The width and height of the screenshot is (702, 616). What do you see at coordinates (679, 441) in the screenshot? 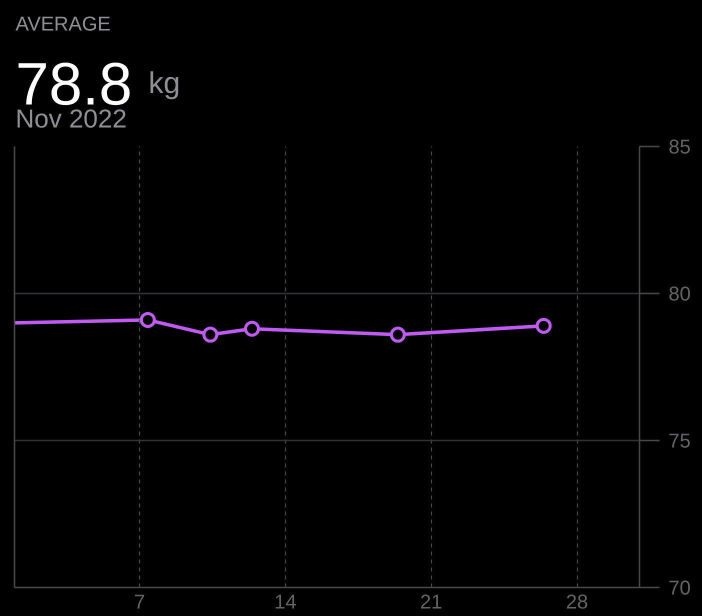
I see `y-tick-label: 75` at bounding box center [679, 441].